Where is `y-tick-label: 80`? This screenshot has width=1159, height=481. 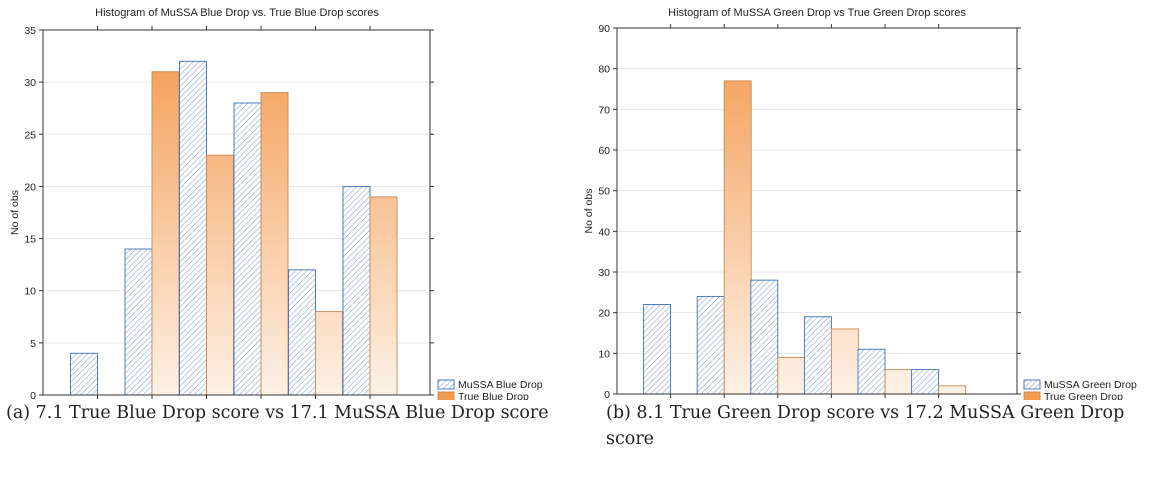
y-tick-label: 80 is located at coordinates (604, 70).